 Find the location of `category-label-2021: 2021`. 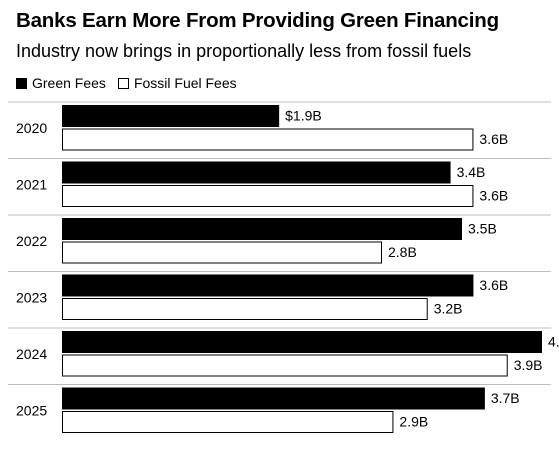

category-label-2021: 2021 is located at coordinates (31, 184).